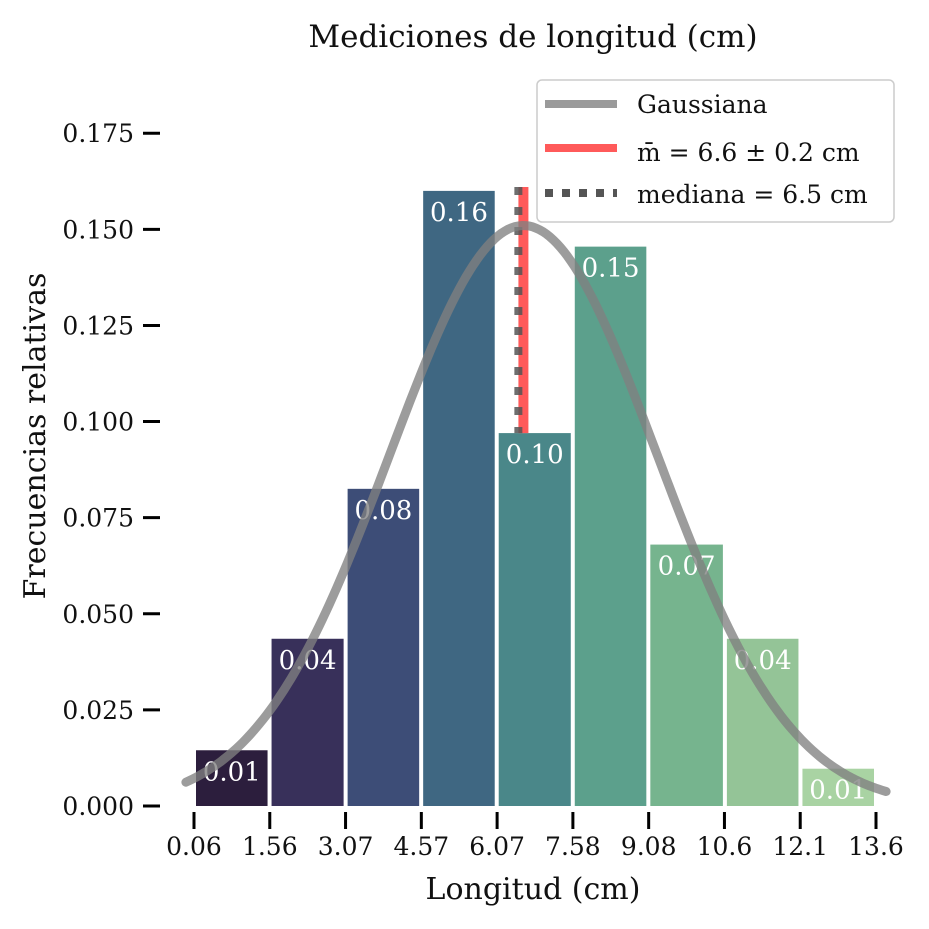 The width and height of the screenshot is (929, 929). Describe the element at coordinates (535, 836) in the screenshot. I see `x-axis: 0.06 1.56 3.07 4.57 6.07 7.58 9.08 10.6 12.1 13.6` at that location.